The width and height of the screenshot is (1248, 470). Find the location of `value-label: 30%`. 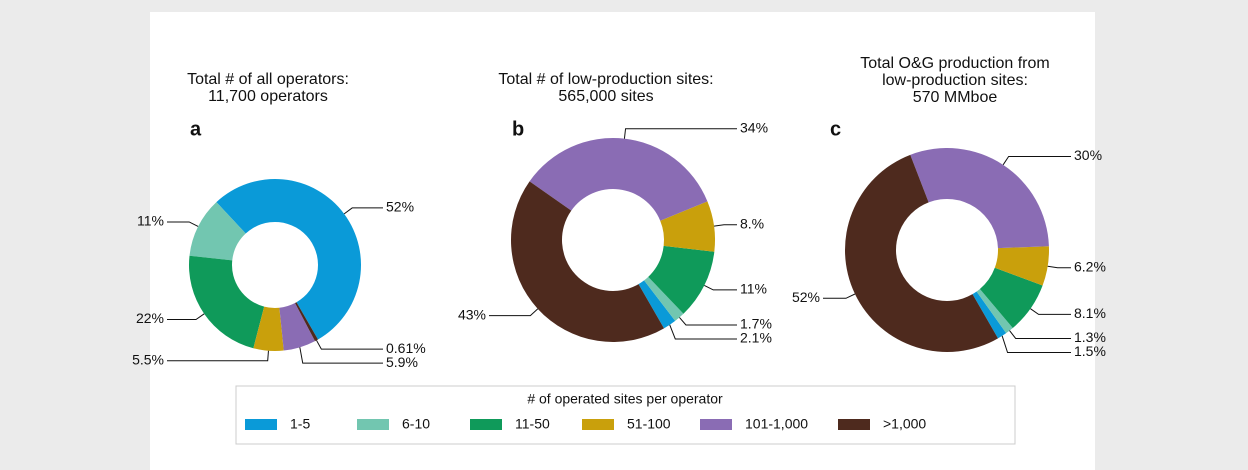

value-label: 30% is located at coordinates (1088, 155).